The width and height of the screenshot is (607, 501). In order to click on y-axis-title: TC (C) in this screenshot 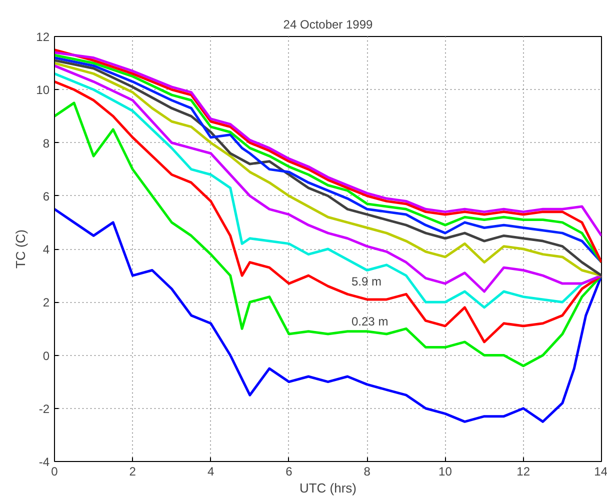, I will do `click(20, 248)`.